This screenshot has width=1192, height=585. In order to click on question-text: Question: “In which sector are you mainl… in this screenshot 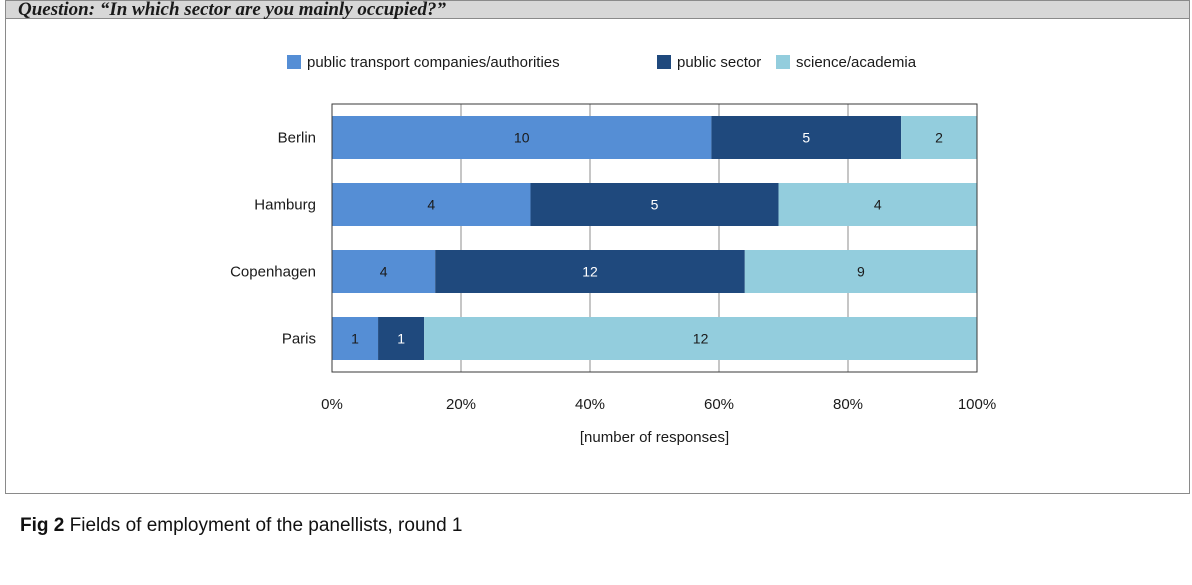, I will do `click(232, 10)`.